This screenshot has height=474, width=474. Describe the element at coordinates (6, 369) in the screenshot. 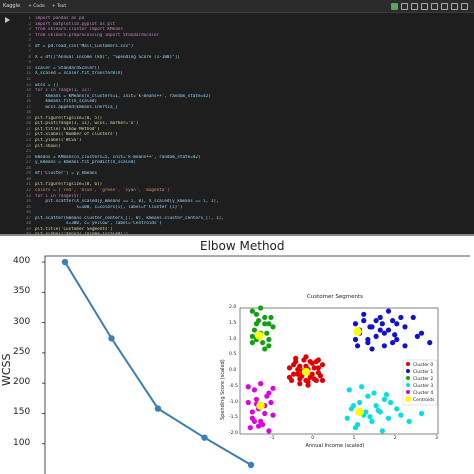

I see `elbow-y-axis-label: WCSS` at that location.